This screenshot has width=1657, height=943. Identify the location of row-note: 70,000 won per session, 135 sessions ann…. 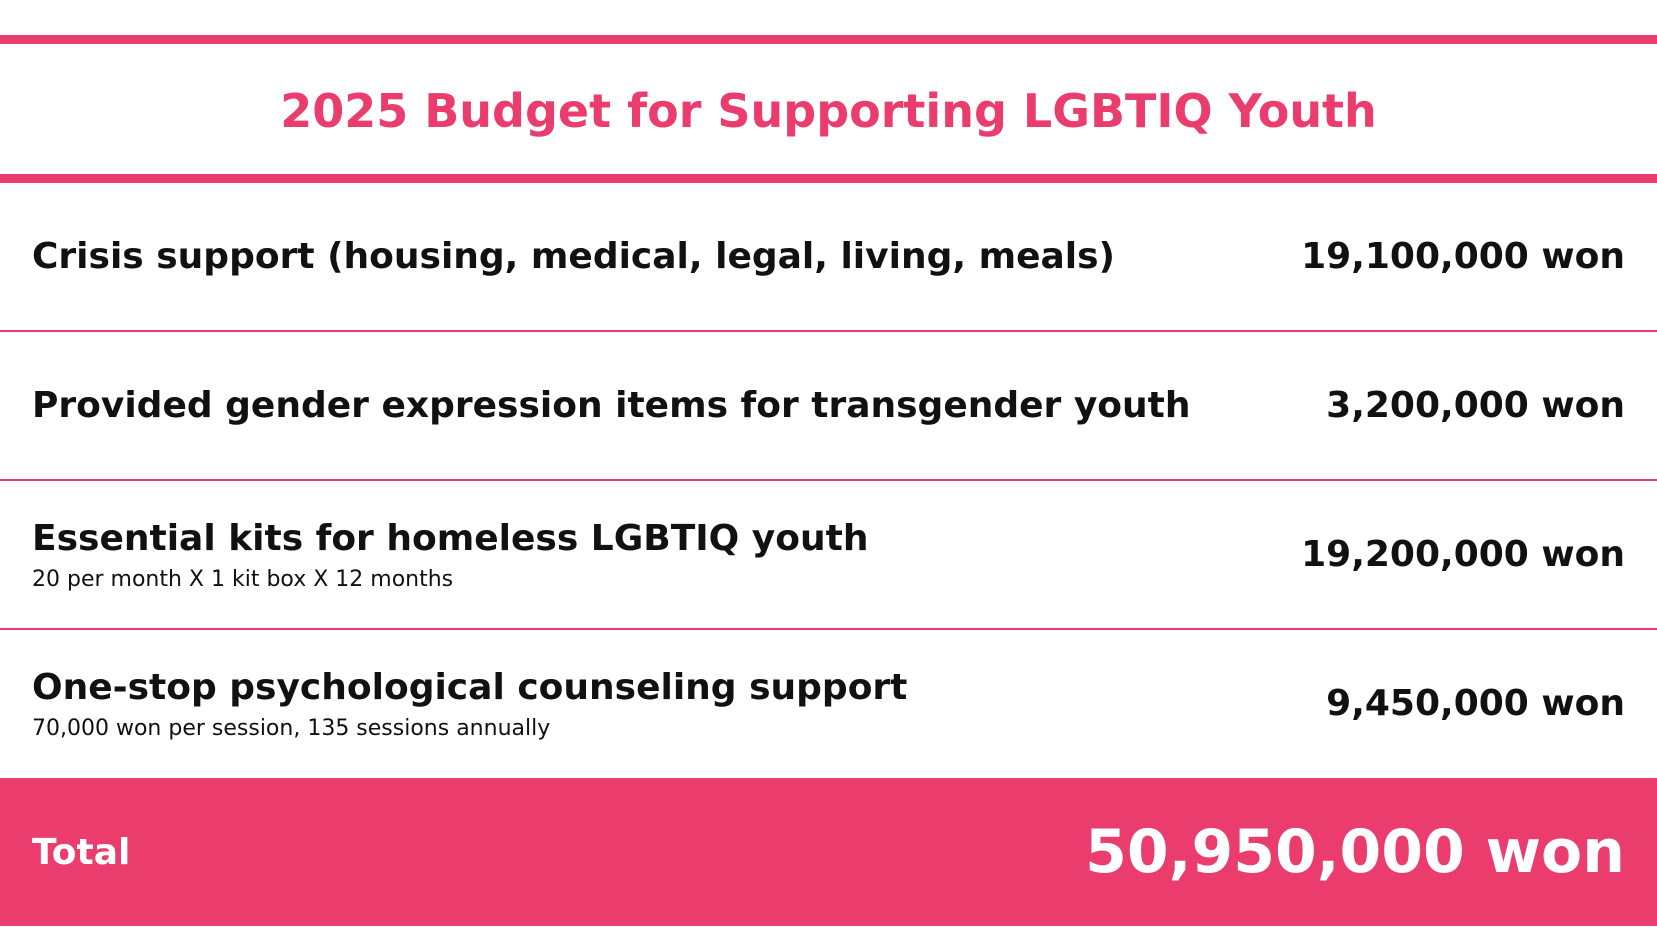
(291, 728).